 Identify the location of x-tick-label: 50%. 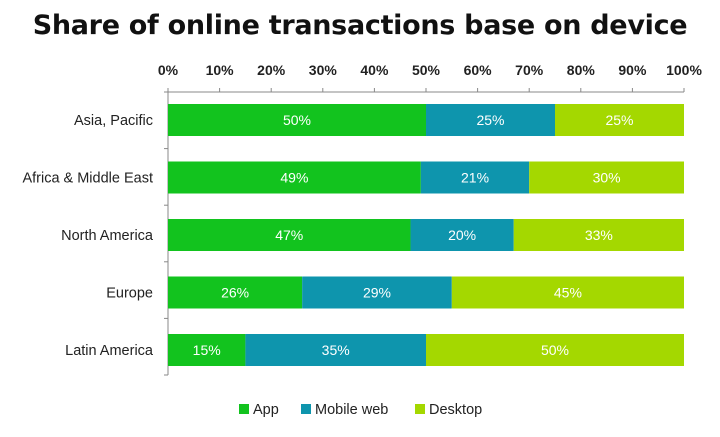
(426, 70).